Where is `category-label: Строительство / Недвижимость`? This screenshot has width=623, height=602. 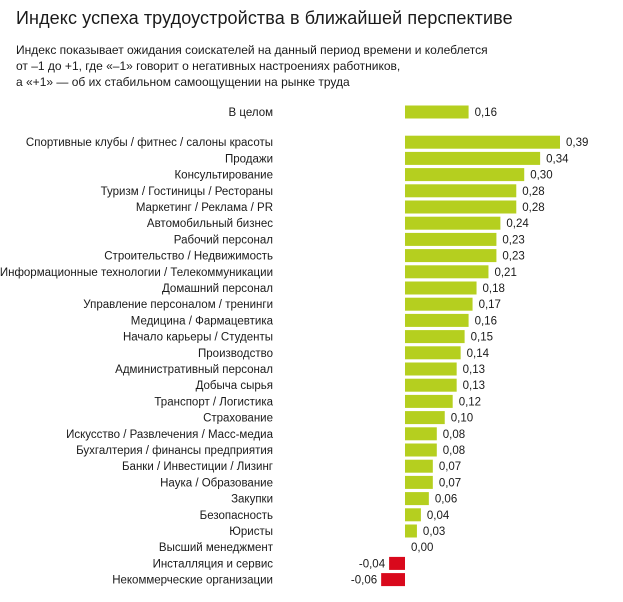
category-label: Строительство / Недвижимость is located at coordinates (188, 257).